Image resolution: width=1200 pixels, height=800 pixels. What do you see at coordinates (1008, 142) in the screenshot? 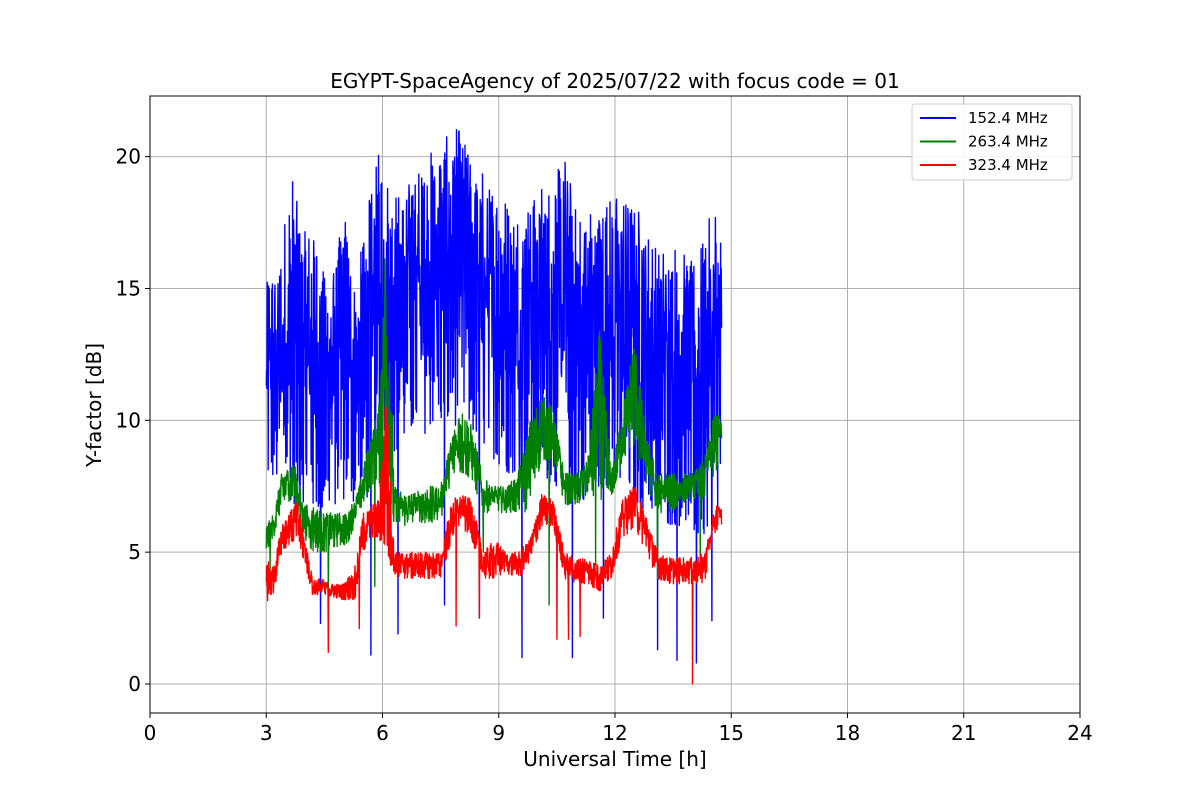
I see `legend-label-1: 263.4 MHz` at bounding box center [1008, 142].